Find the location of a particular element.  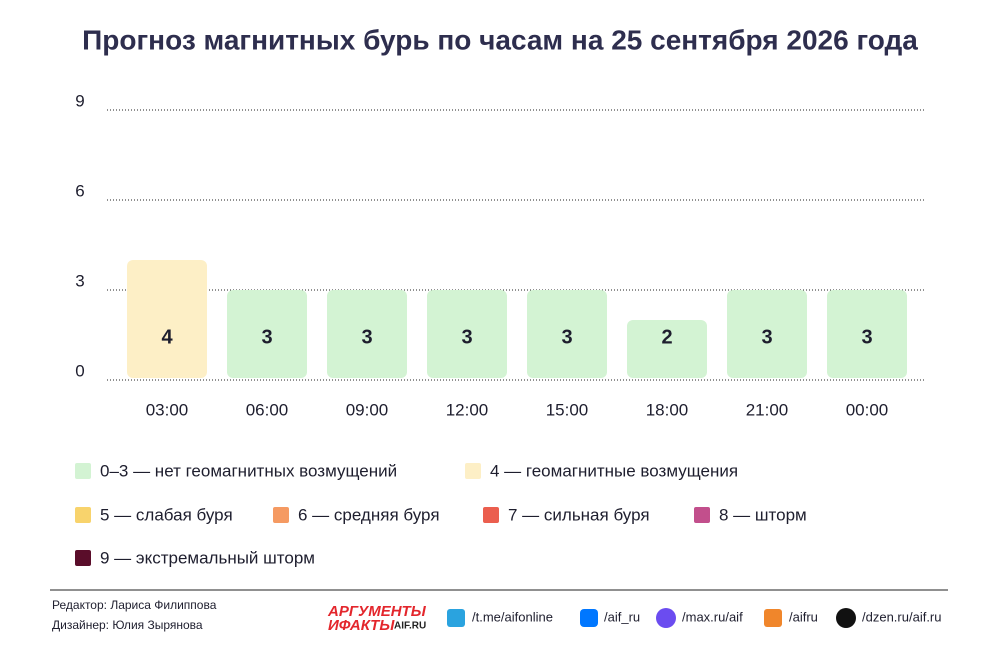

social-link: /dzen.ru/aif.ru is located at coordinates (902, 616).